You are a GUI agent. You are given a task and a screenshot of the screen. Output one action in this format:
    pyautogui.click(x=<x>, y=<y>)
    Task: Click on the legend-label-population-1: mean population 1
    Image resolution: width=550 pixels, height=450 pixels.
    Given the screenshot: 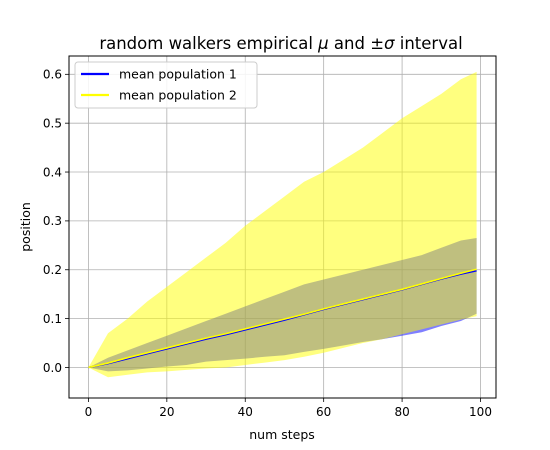 What is the action you would take?
    pyautogui.click(x=178, y=74)
    